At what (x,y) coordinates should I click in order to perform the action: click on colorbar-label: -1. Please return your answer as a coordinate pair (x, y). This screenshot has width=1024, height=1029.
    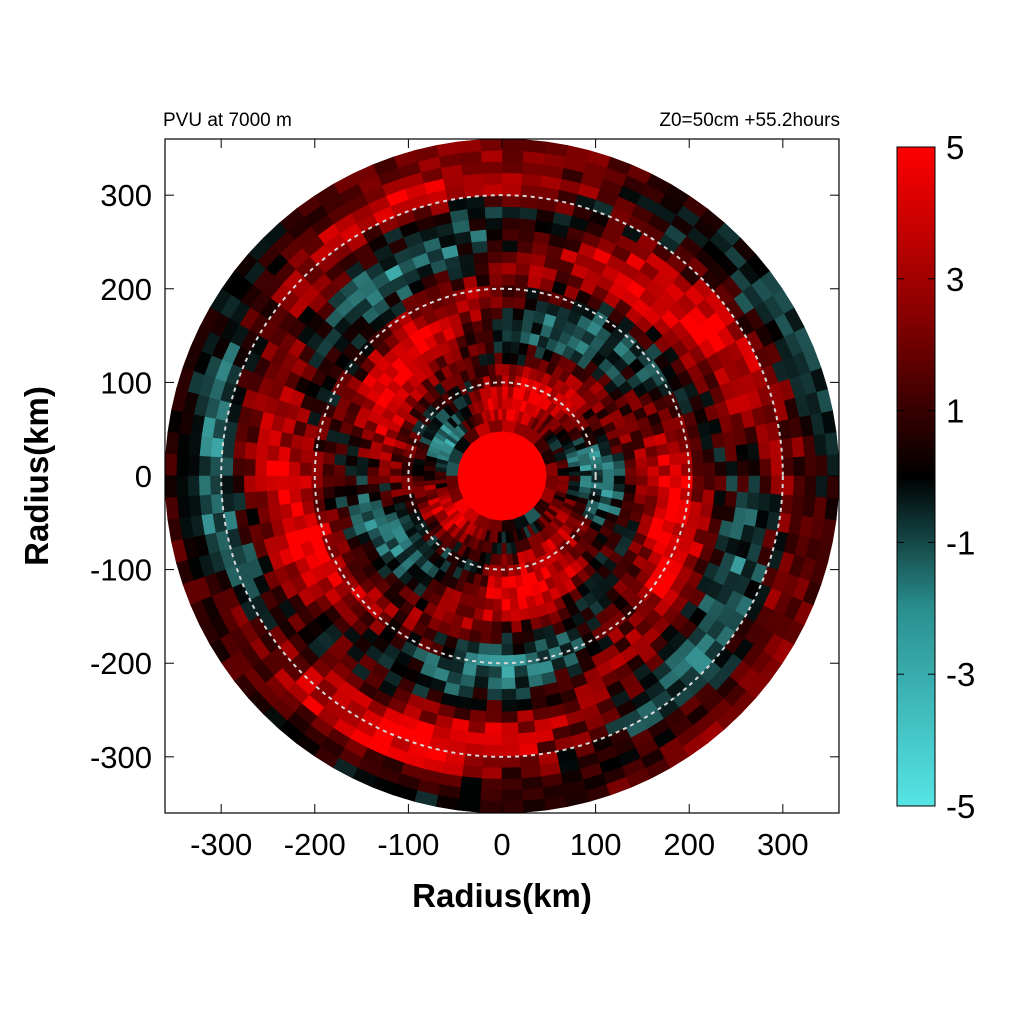
    Looking at the image, I should click on (960, 542).